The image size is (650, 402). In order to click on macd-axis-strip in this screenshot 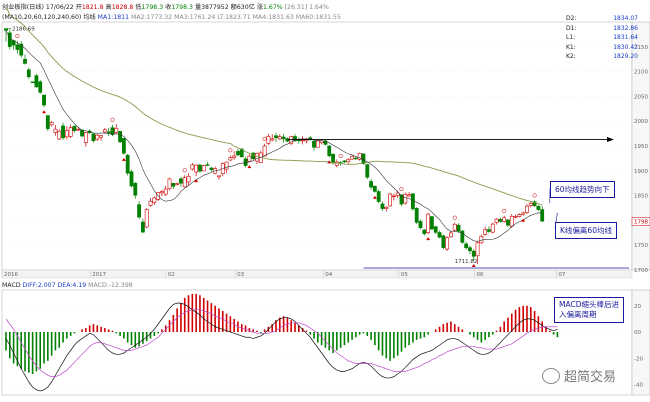, I will do `click(640, 342)`.